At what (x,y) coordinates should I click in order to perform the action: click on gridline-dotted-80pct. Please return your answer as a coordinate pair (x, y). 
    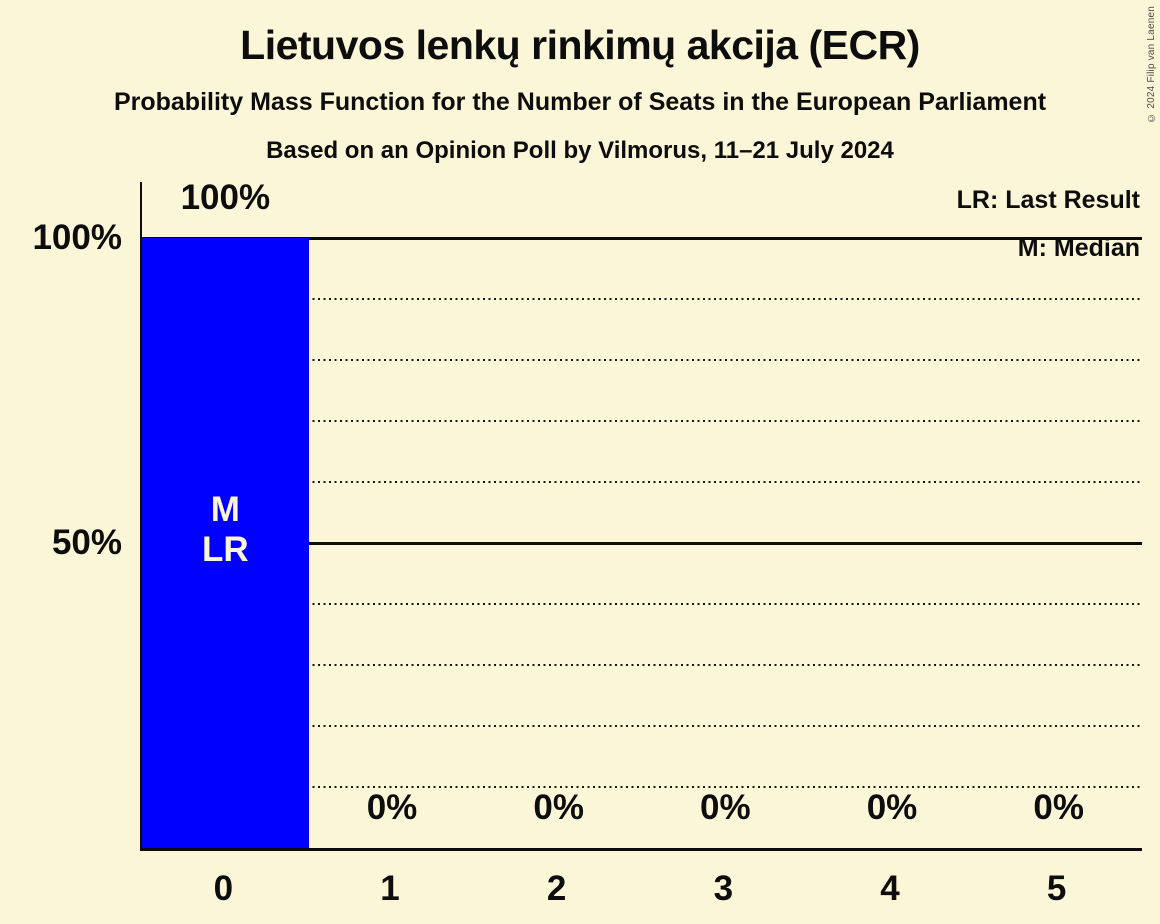
    Looking at the image, I should click on (642, 360).